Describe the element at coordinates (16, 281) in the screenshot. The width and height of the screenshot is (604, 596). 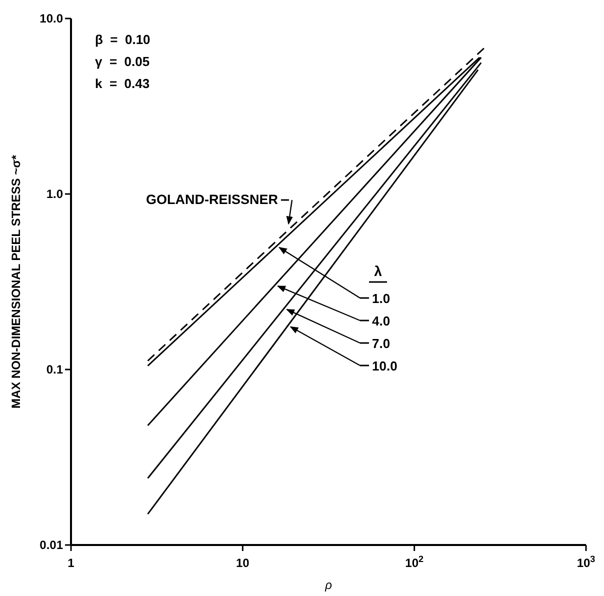
I see `y-axis-title: MAX NON-DIMENSIONAL PEEL STRESS ~σ*` at that location.